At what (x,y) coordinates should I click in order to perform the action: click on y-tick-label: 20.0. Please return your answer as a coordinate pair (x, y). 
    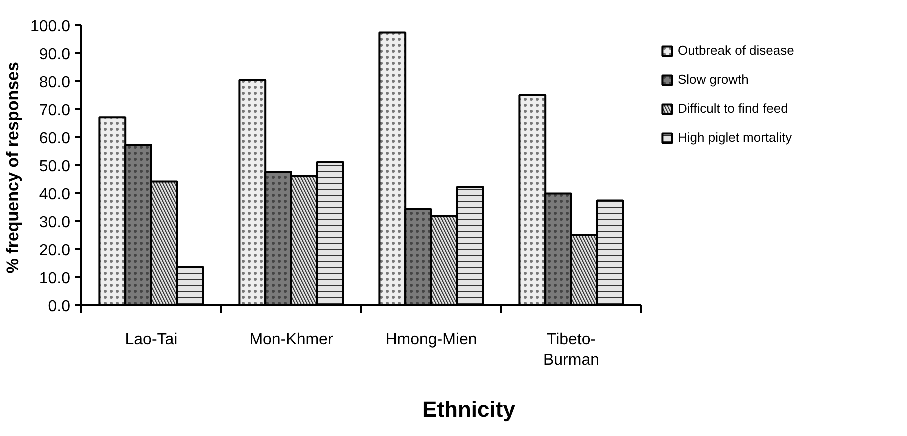
    Looking at the image, I should click on (55, 251).